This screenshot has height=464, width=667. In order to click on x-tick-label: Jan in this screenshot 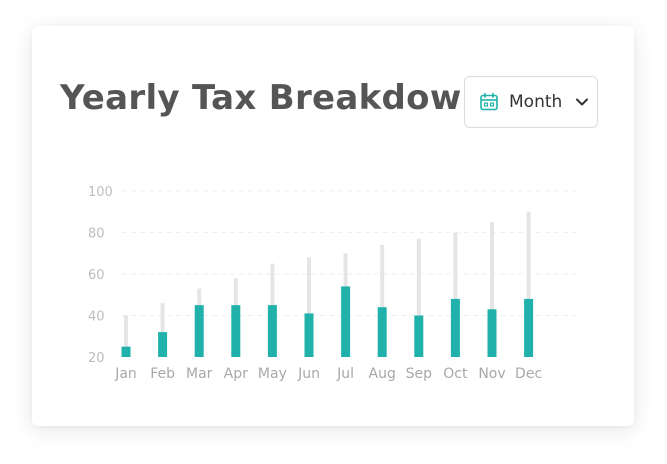, I will do `click(125, 374)`.